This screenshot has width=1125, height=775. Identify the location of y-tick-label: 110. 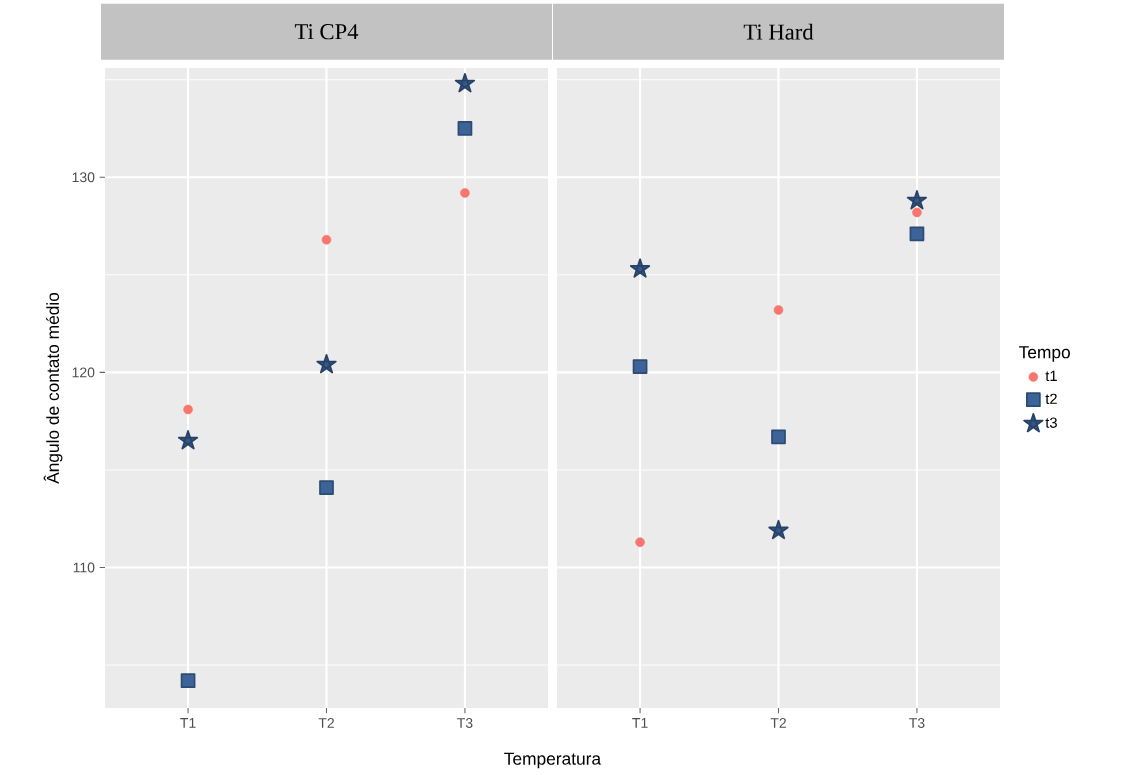
(84, 567).